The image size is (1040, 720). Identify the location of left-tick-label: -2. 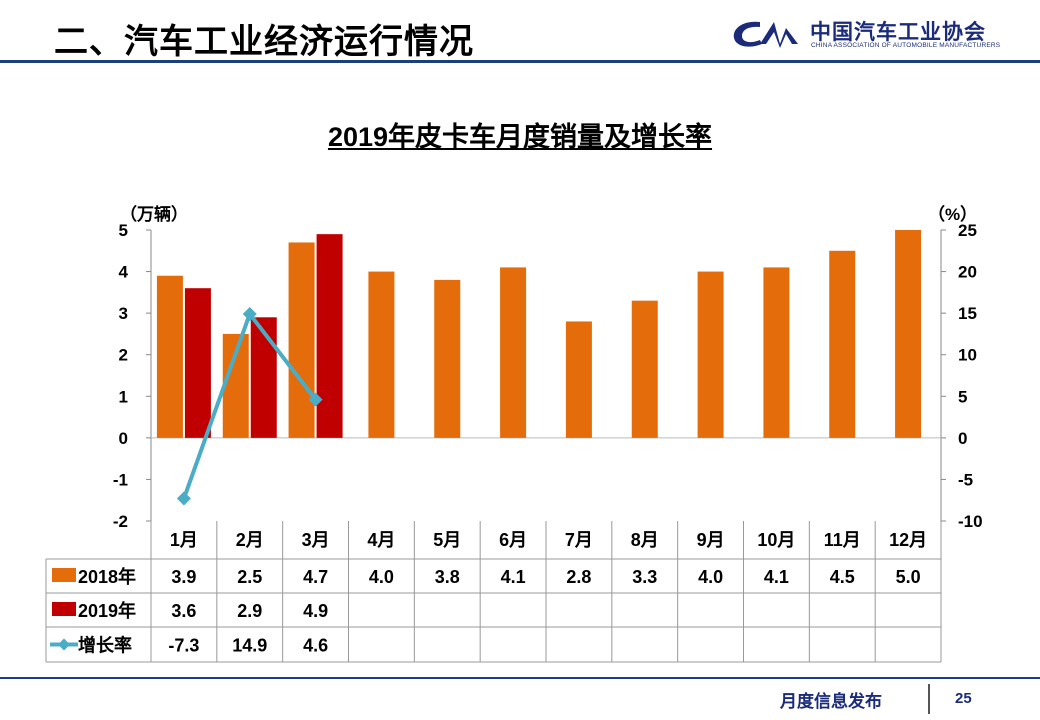
(120, 521).